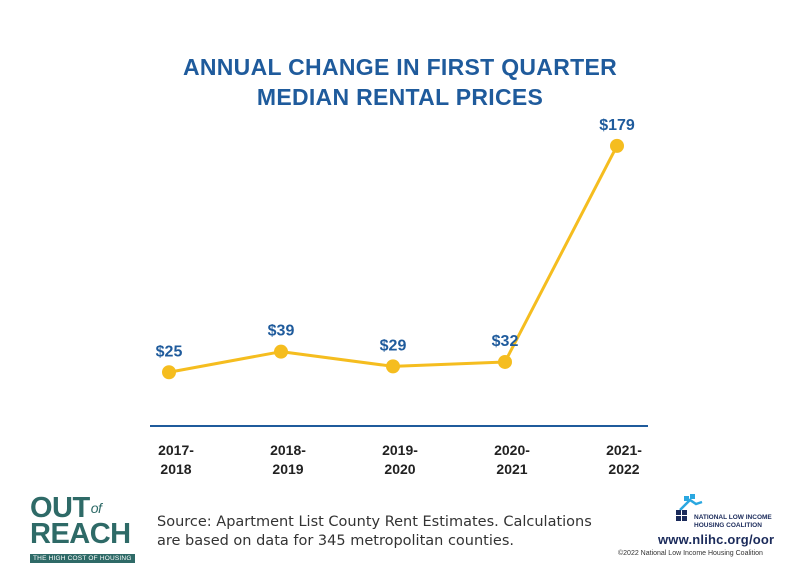 The width and height of the screenshot is (800, 577). Describe the element at coordinates (728, 525) in the screenshot. I see `nlihc-name-line-2: HOUSING COALITION` at that location.